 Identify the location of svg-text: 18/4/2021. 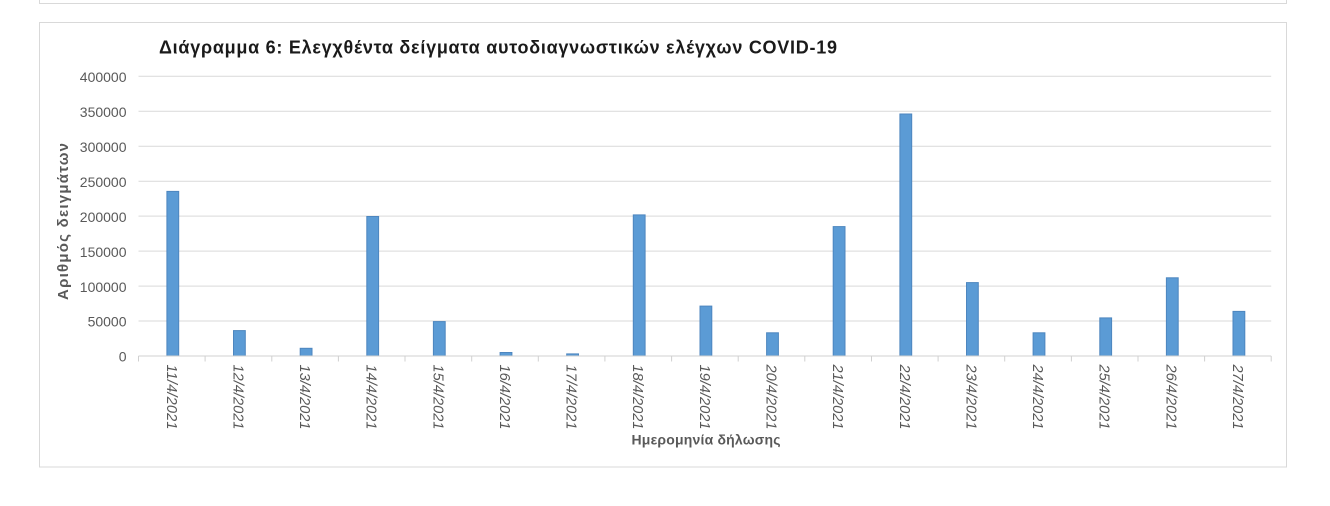
(637, 397).